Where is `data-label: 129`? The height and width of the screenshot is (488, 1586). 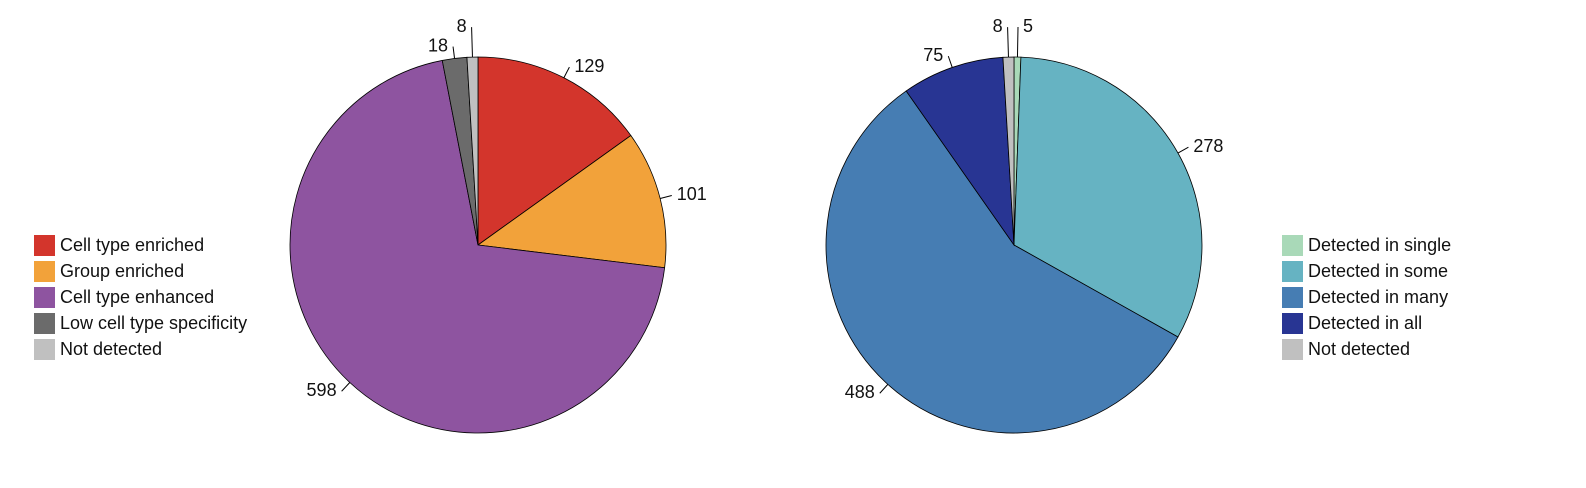
data-label: 129 is located at coordinates (589, 66).